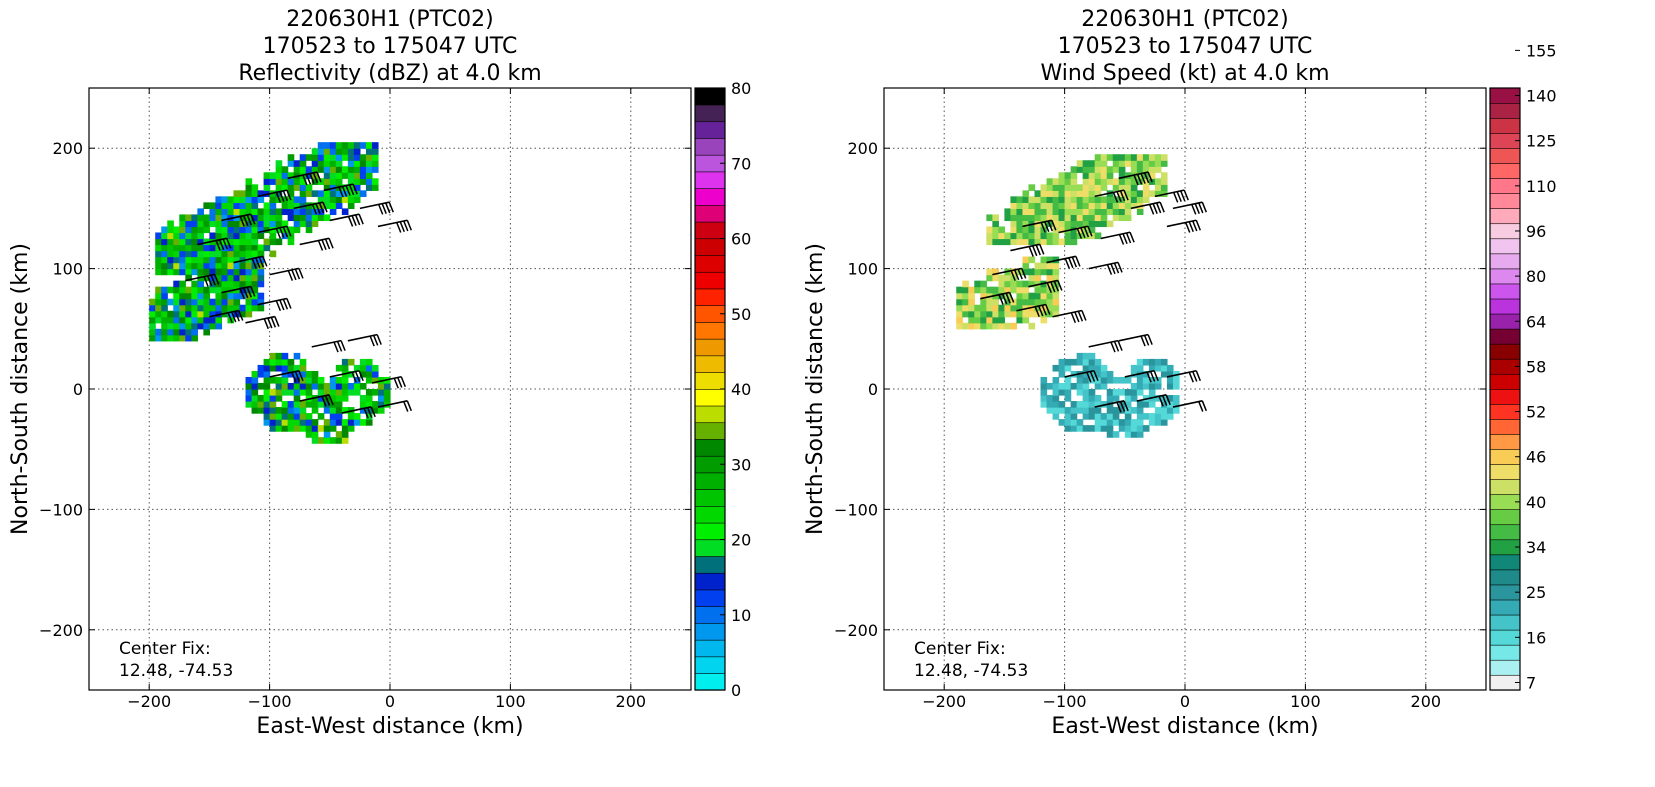  What do you see at coordinates (736, 690) in the screenshot?
I see `colorbar-tick-label: 0` at bounding box center [736, 690].